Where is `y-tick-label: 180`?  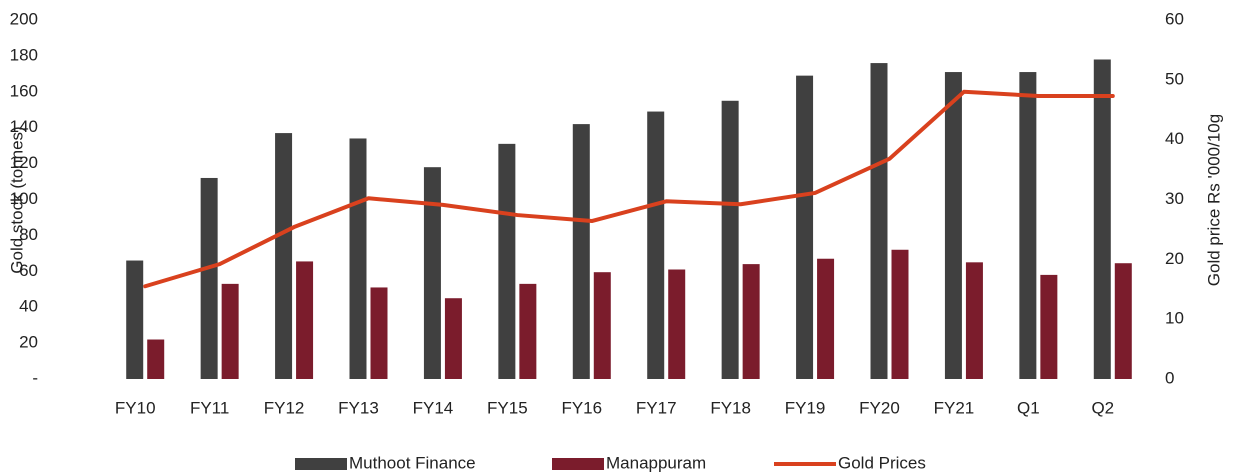 y-tick-label: 180 is located at coordinates (24, 54).